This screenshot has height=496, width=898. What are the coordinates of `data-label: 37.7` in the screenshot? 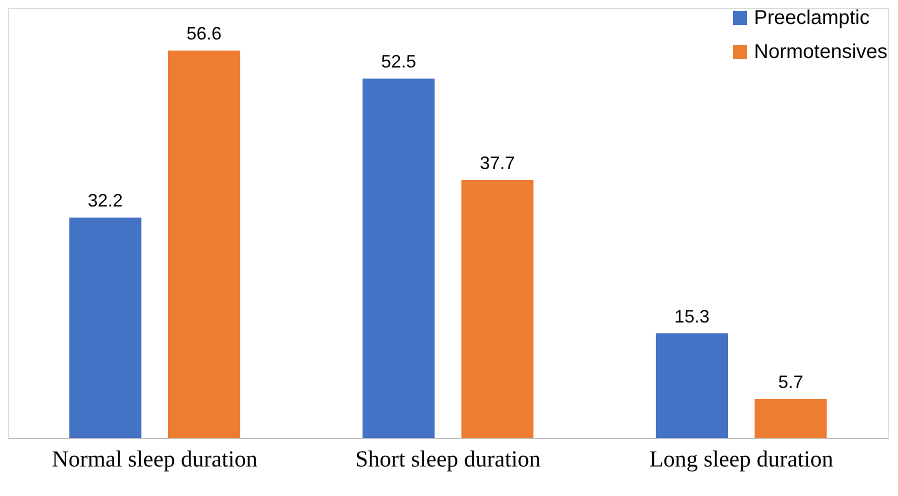 It's located at (497, 162).